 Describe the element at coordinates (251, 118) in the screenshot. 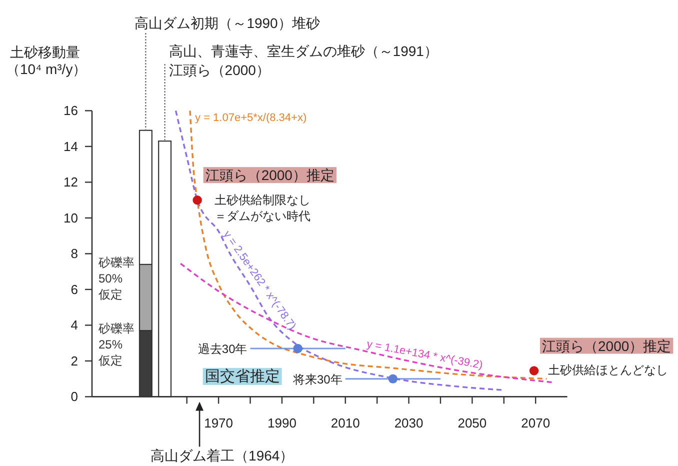

I see `series-label: y = 1.07e+5*x/(8.34+x)` at that location.